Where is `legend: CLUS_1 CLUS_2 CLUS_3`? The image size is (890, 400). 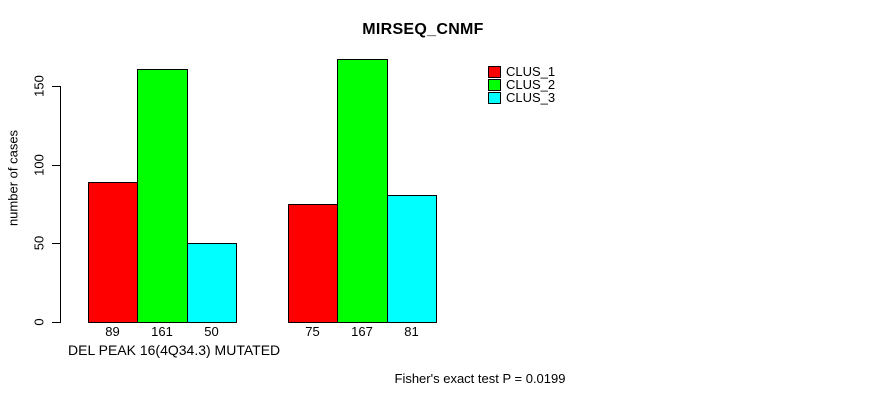 legend: CLUS_1 CLUS_2 CLUS_3 is located at coordinates (521, 84).